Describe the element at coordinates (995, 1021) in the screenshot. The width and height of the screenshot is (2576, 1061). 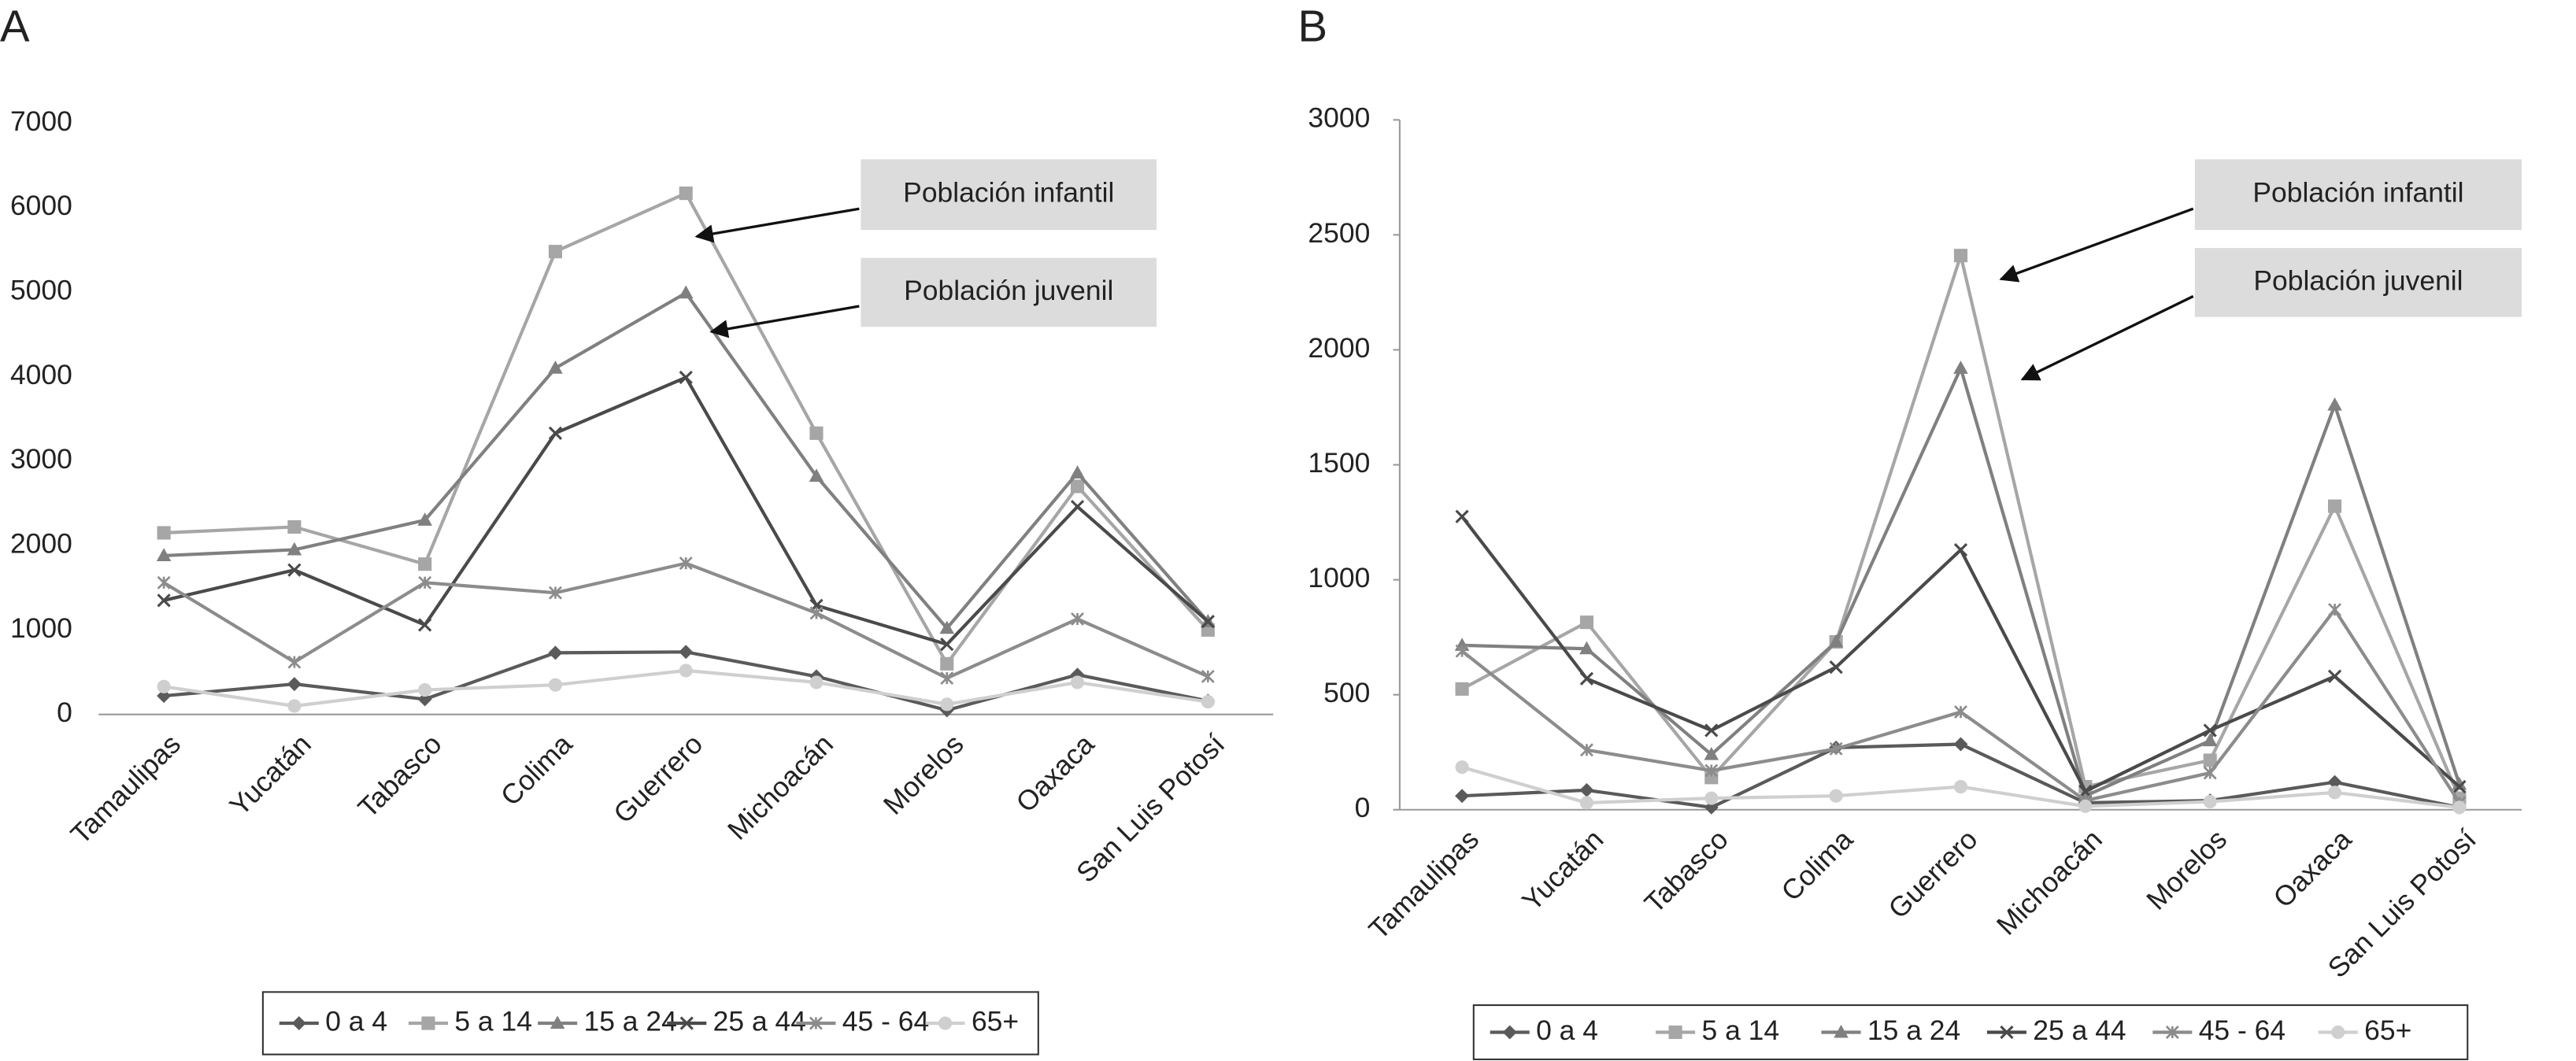
I see `legend-label: 65+` at that location.